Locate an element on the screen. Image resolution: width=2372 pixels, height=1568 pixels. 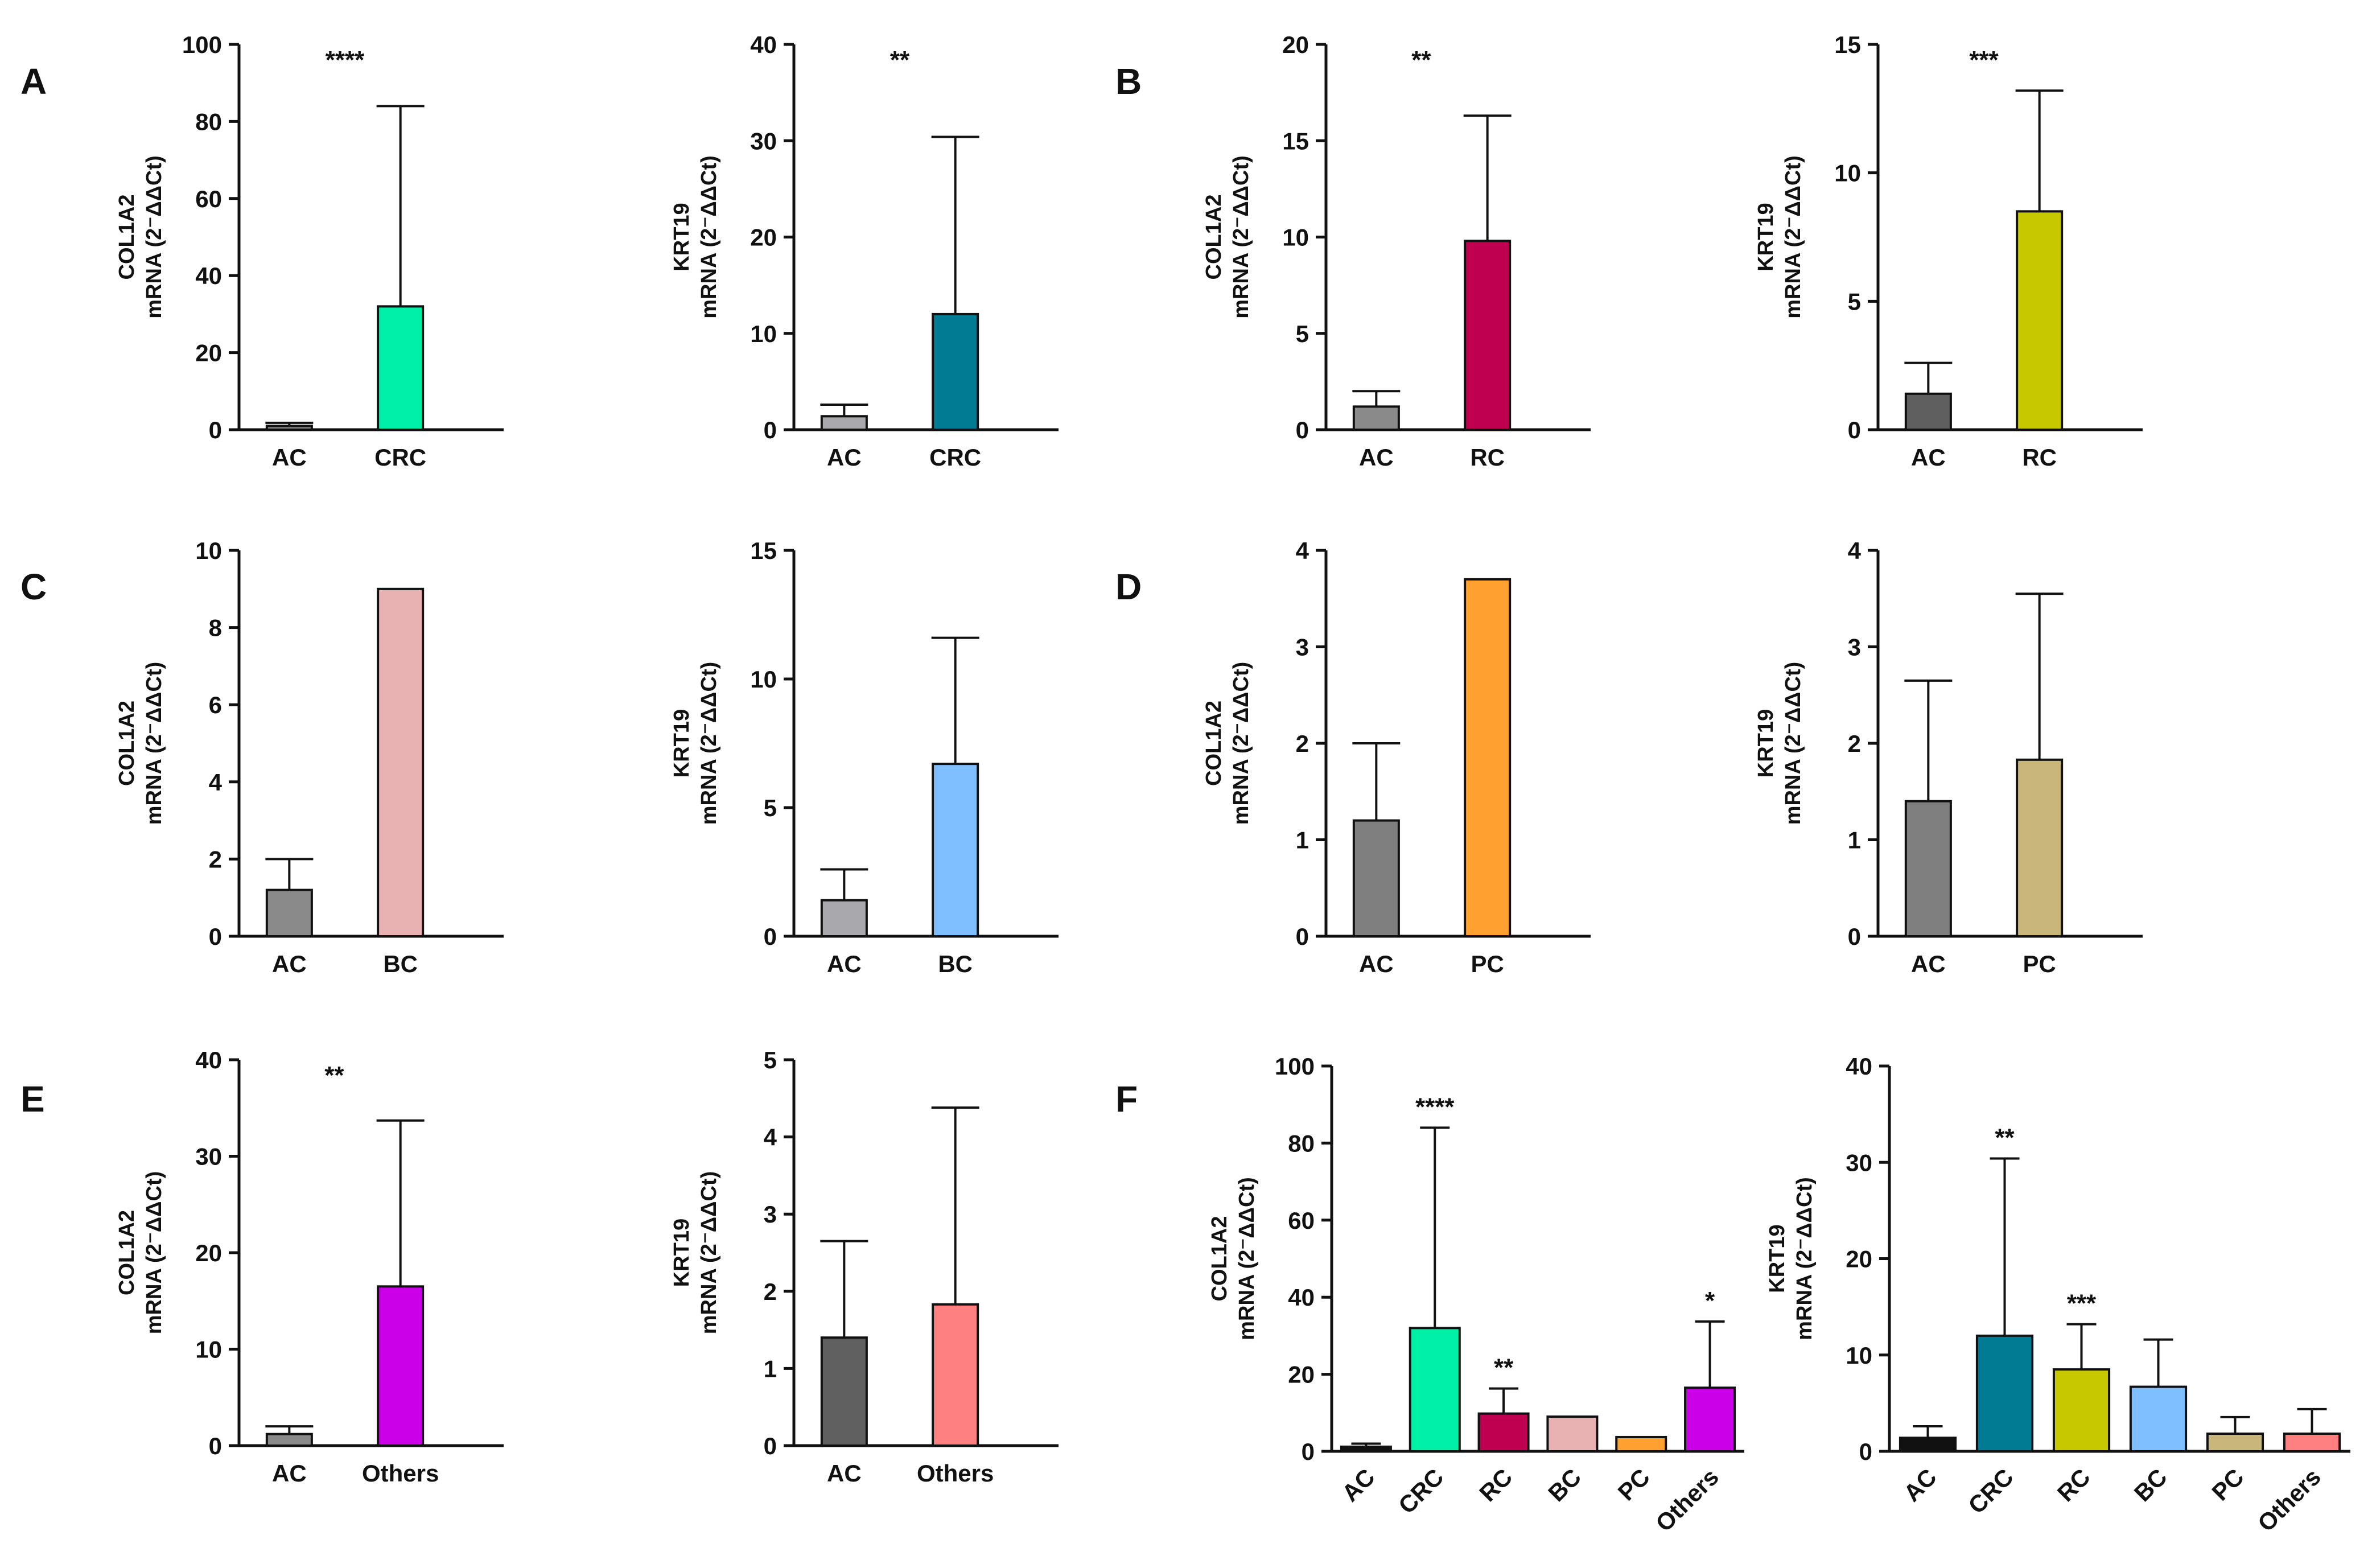
panel-letter-a: A is located at coordinates (33, 81).